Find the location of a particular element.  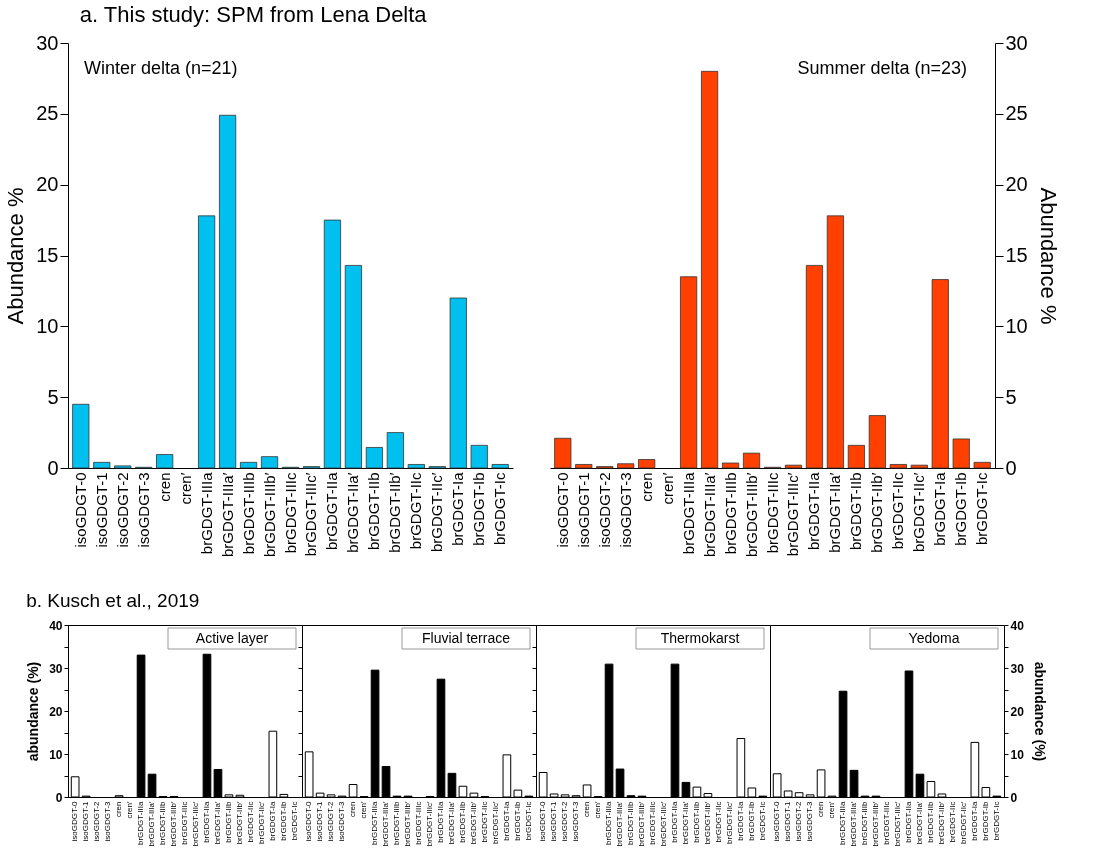

y2-tick-label: 10 is located at coordinates (1016, 325).